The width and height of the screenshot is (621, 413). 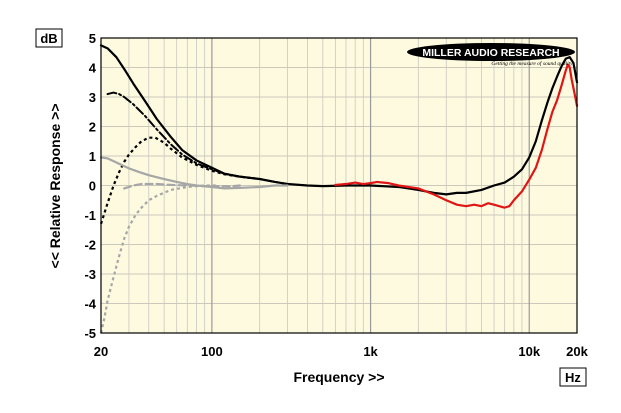 I want to click on y-axis-title: << Relative Response >>, so click(x=55, y=186).